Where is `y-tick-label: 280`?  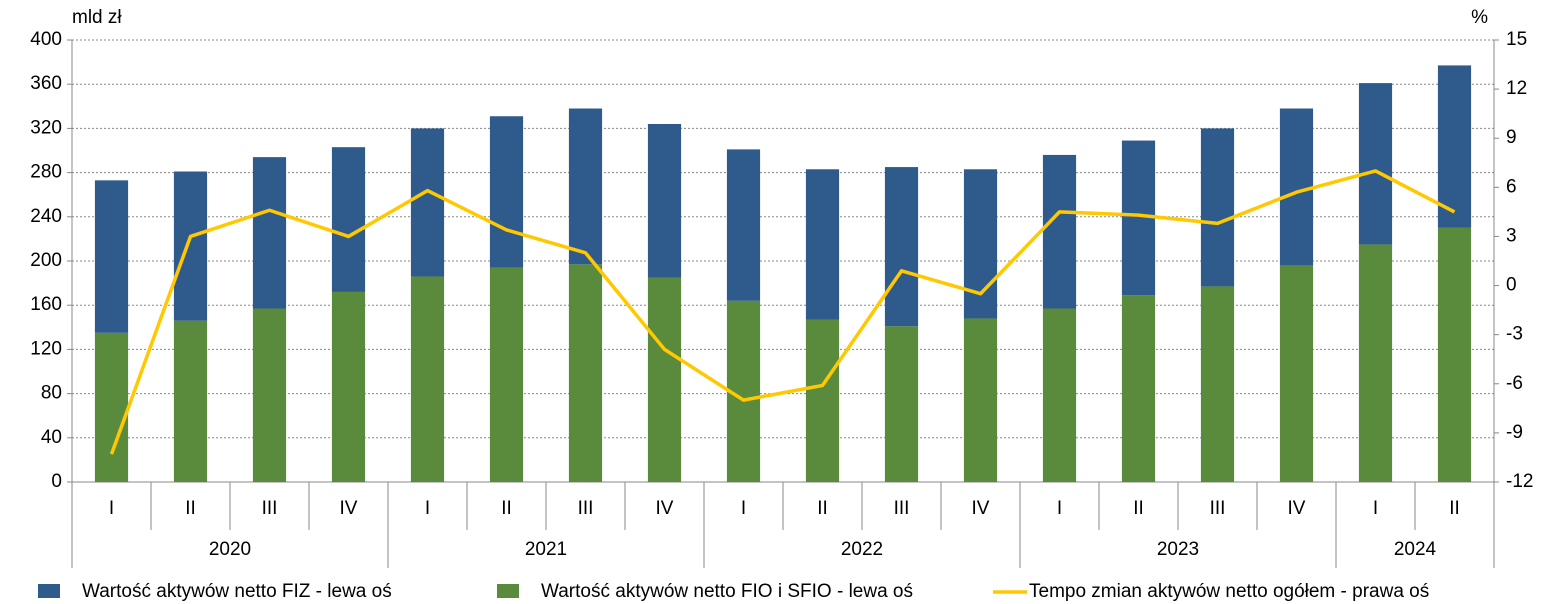
y-tick-label: 280 is located at coordinates (46, 172).